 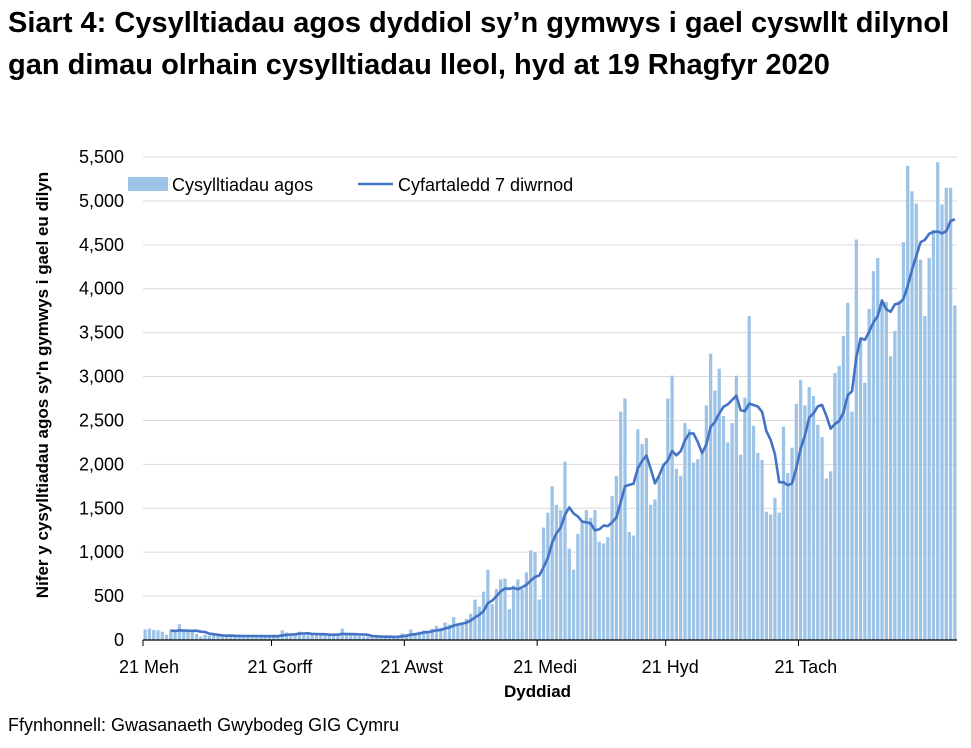 What do you see at coordinates (281, 667) in the screenshot?
I see `x-tick-label: 21 Gorff` at bounding box center [281, 667].